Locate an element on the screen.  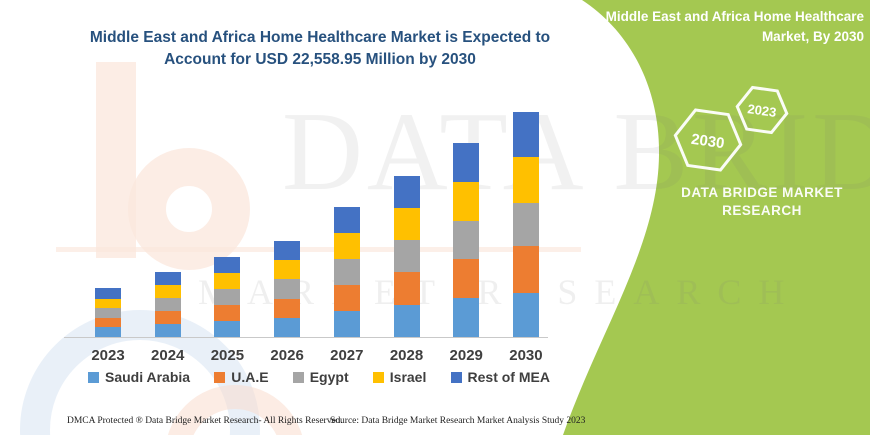
hexagon-2023: 2023 is located at coordinates (762, 110).